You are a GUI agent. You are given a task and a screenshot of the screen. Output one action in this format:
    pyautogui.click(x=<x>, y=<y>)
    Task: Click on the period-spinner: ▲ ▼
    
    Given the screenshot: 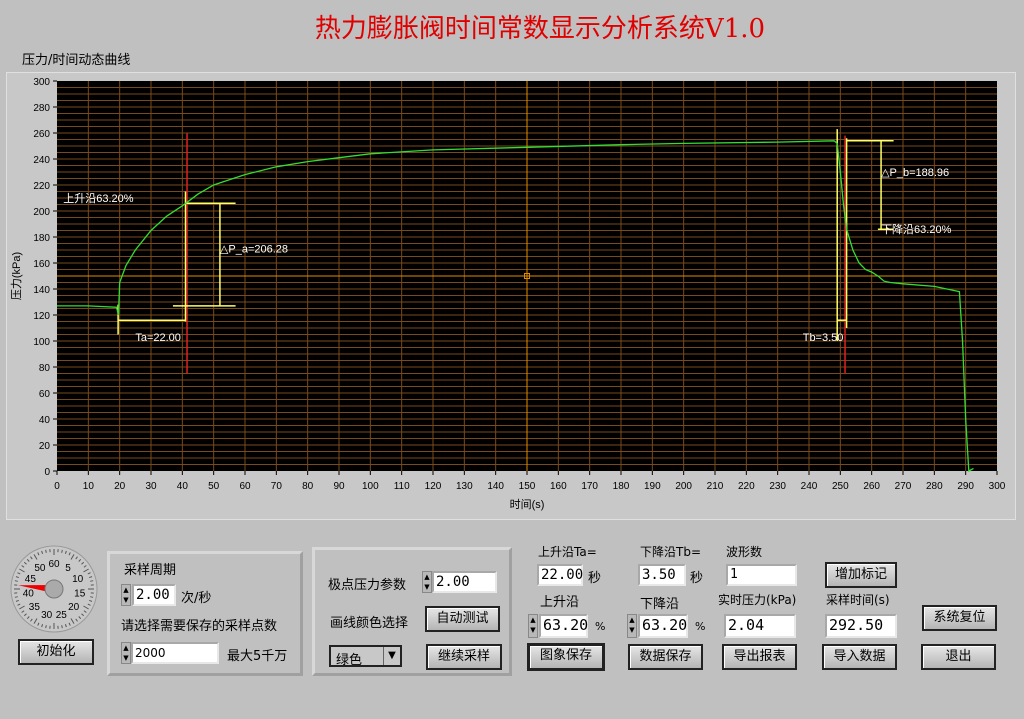 What is the action you would take?
    pyautogui.click(x=126, y=595)
    